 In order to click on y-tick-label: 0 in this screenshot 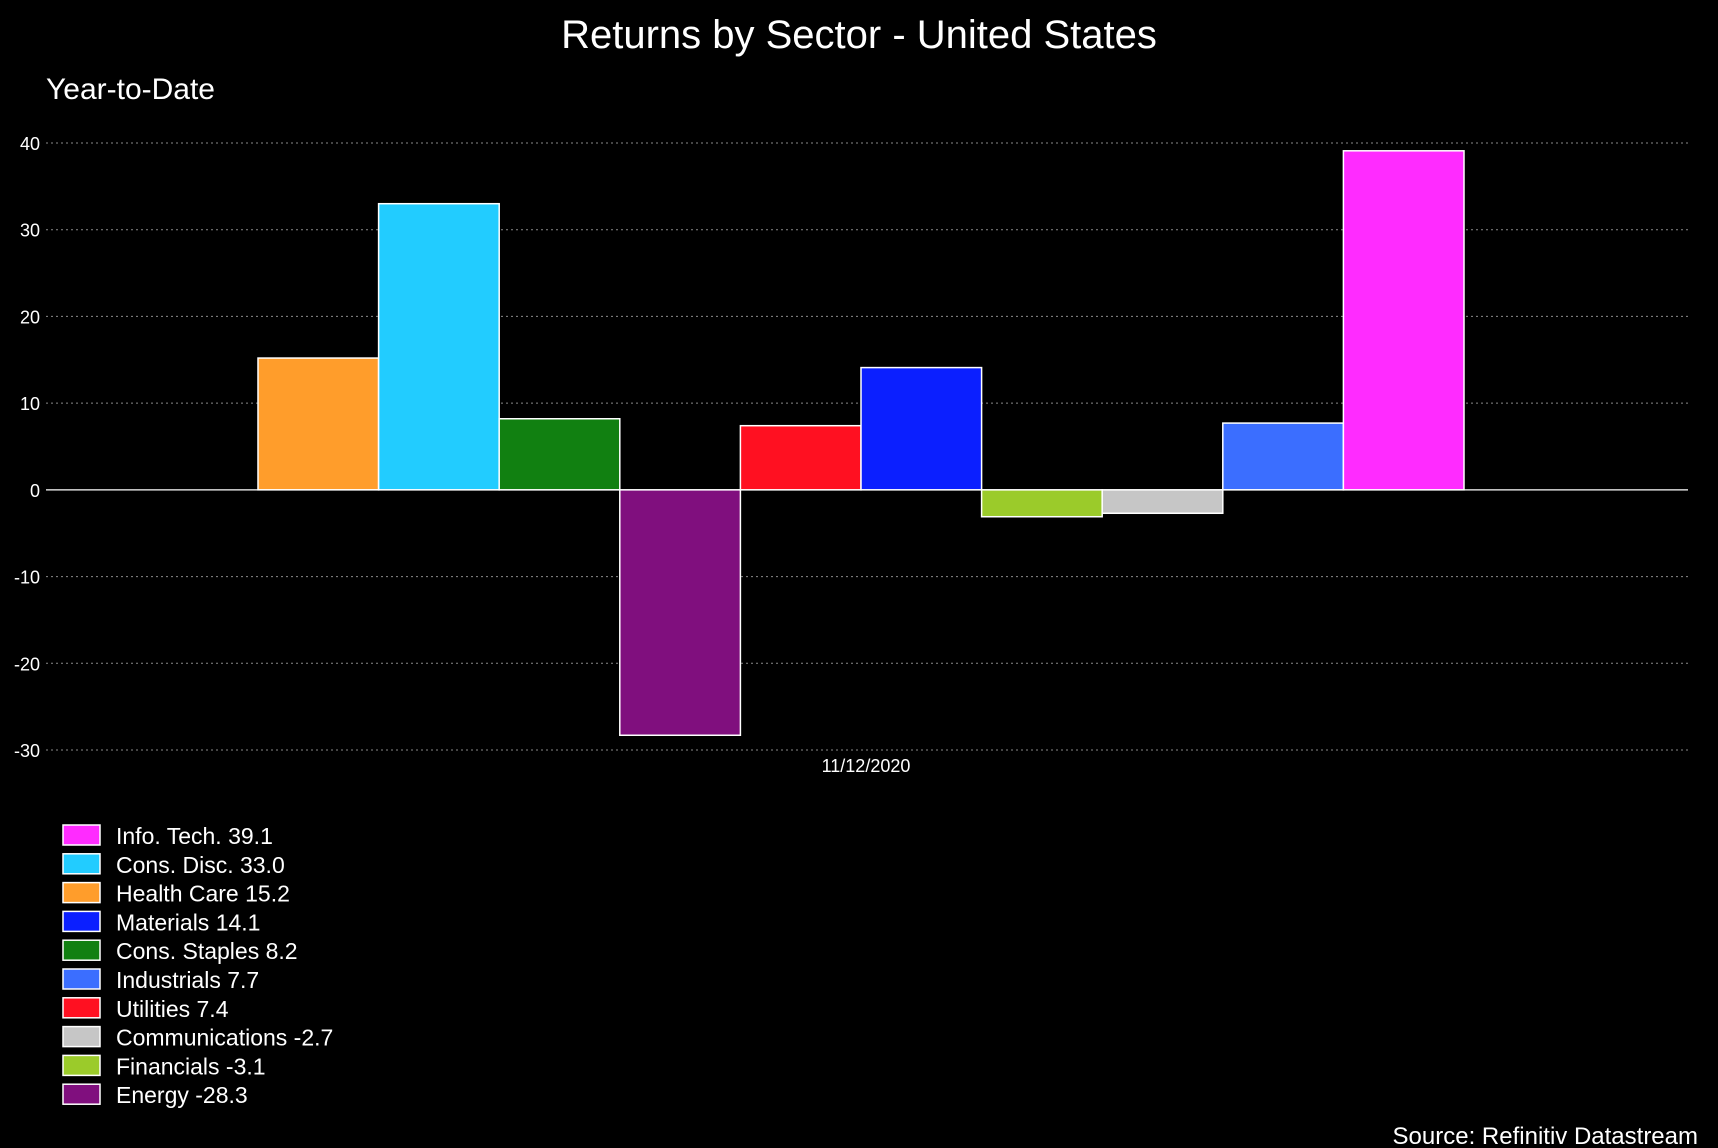, I will do `click(35, 491)`.